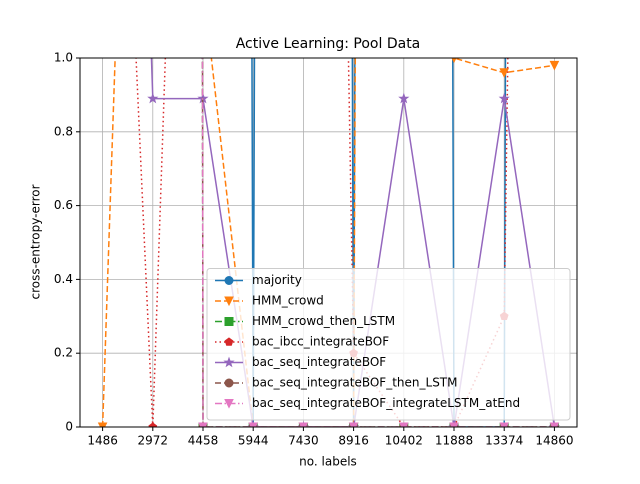 This screenshot has width=640, height=484. Describe the element at coordinates (454, 441) in the screenshot. I see `x-tick-label: 11888` at that location.